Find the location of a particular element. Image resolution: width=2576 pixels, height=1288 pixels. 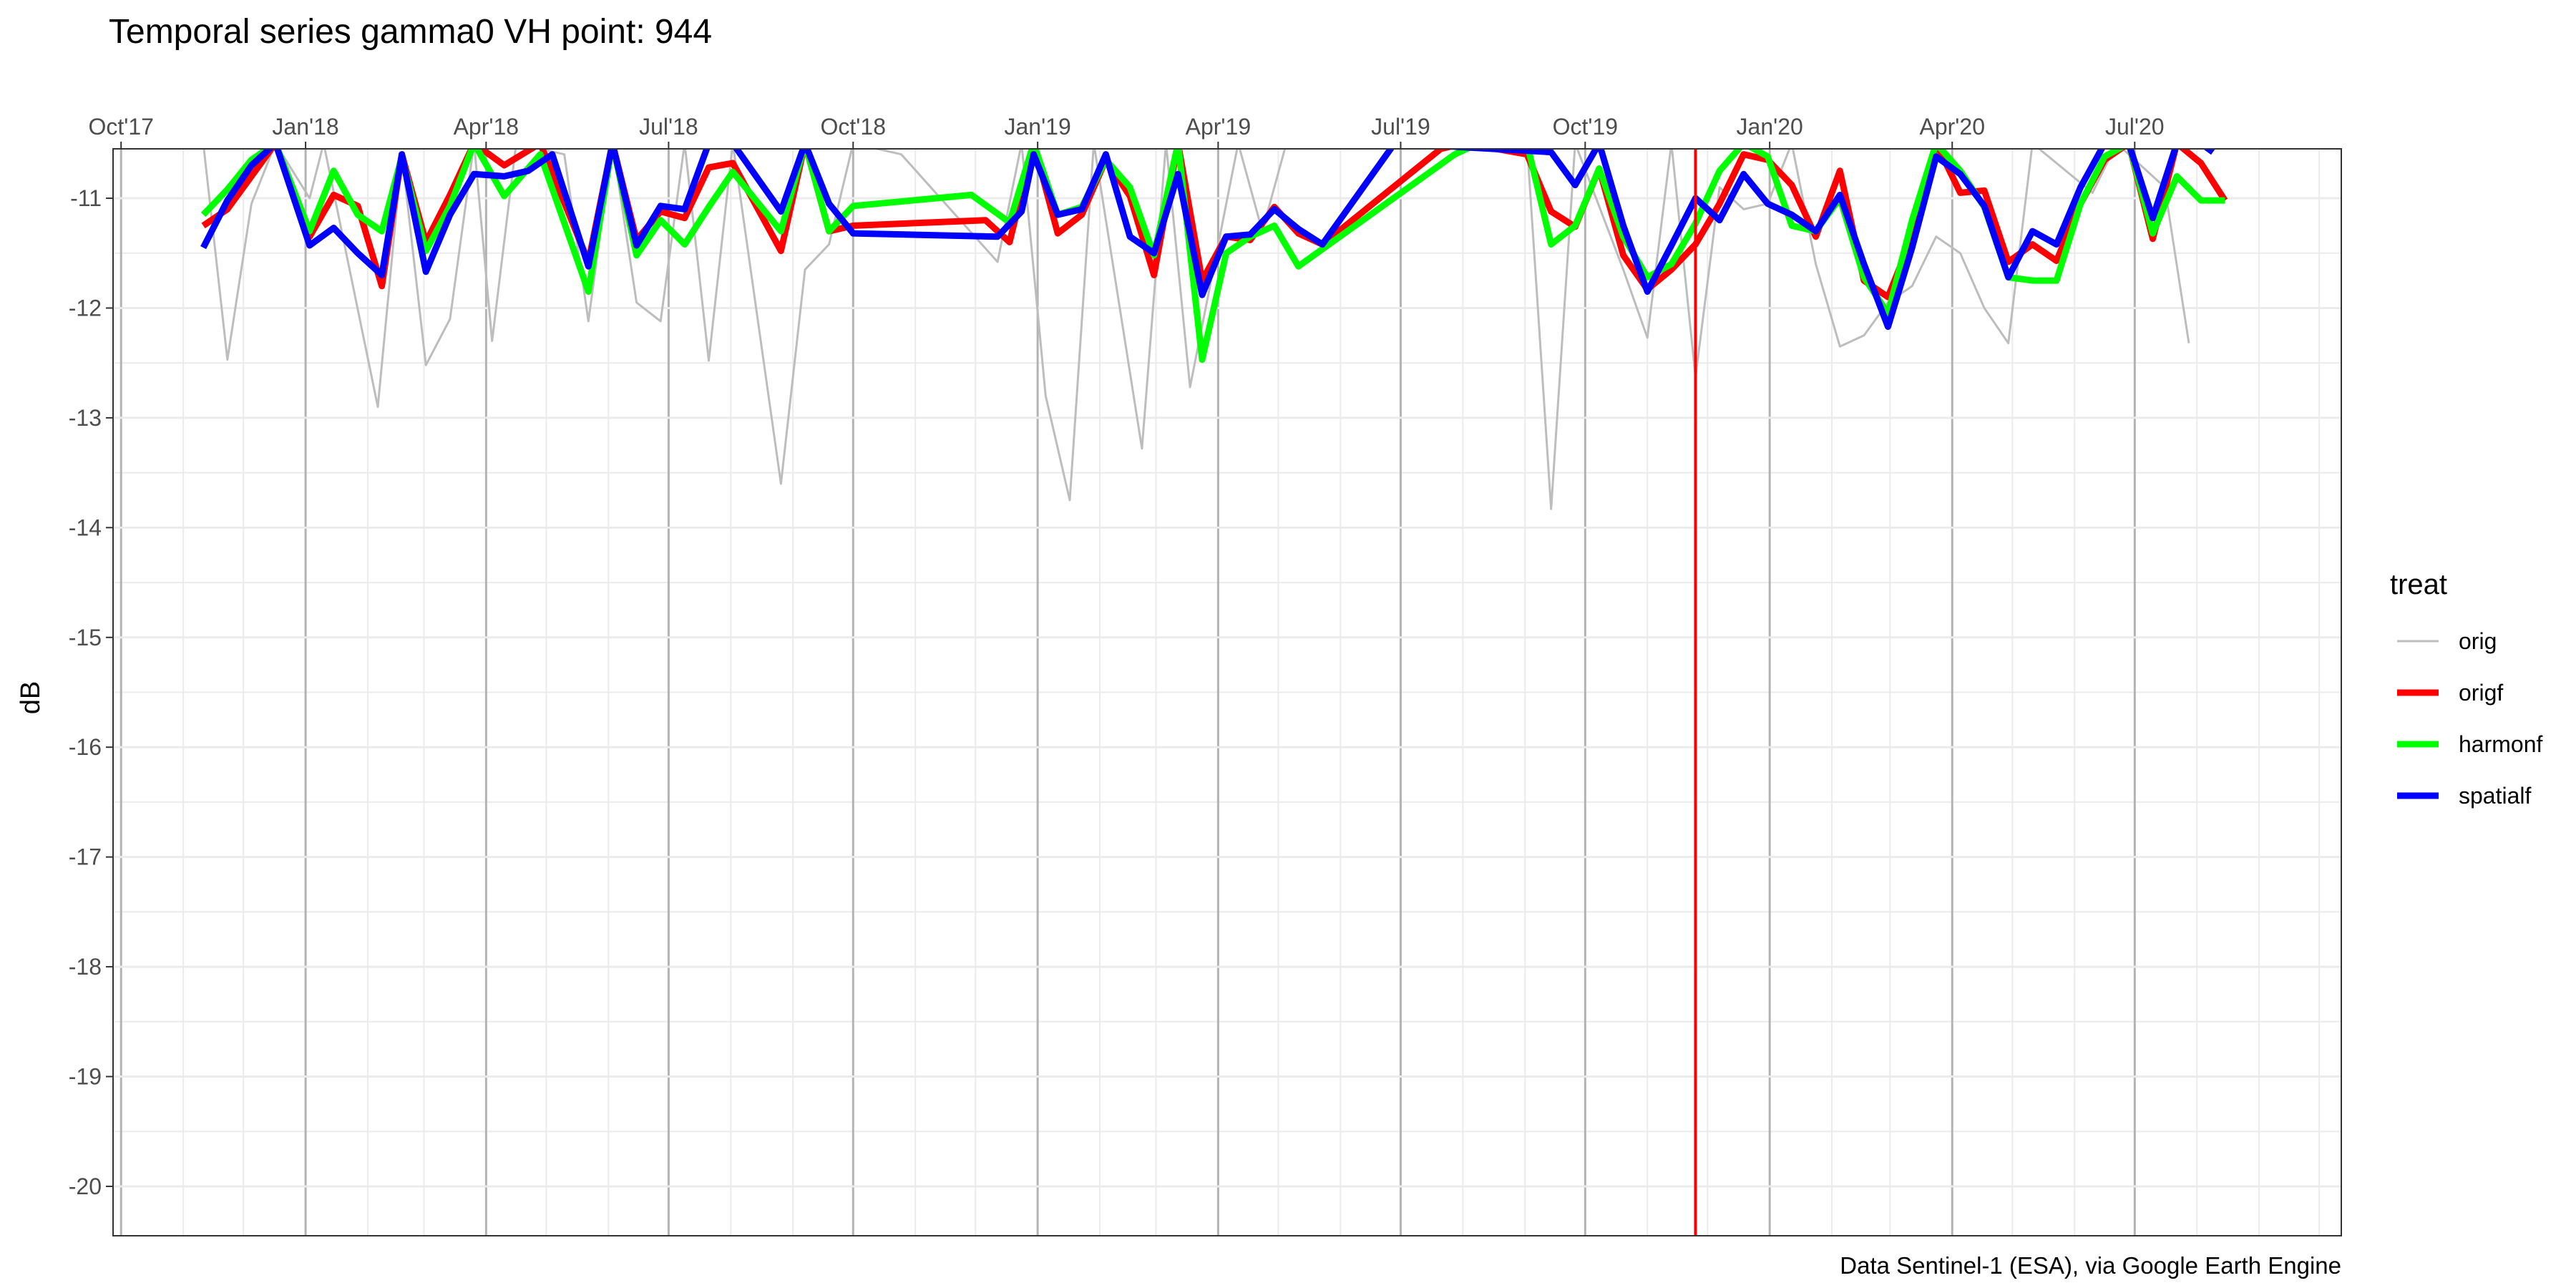

y-tick-label: -17 is located at coordinates (85, 857).